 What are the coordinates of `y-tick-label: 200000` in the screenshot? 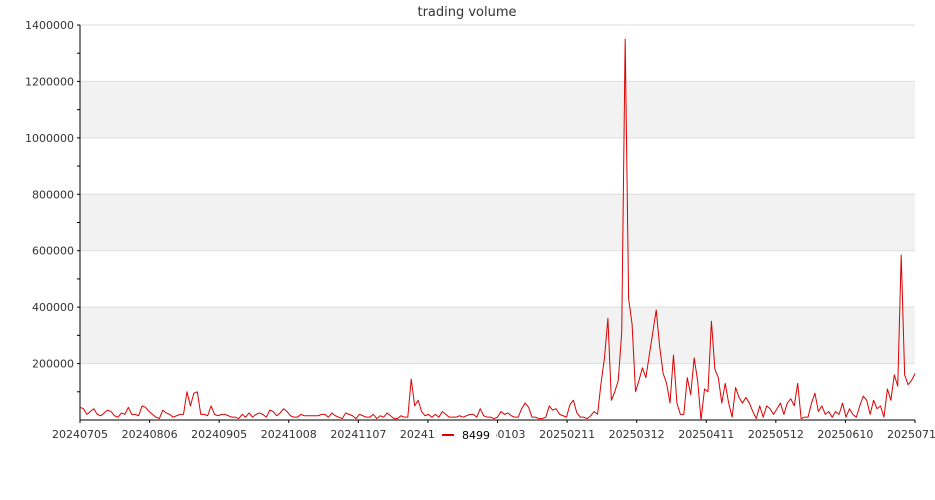 It's located at (53, 364).